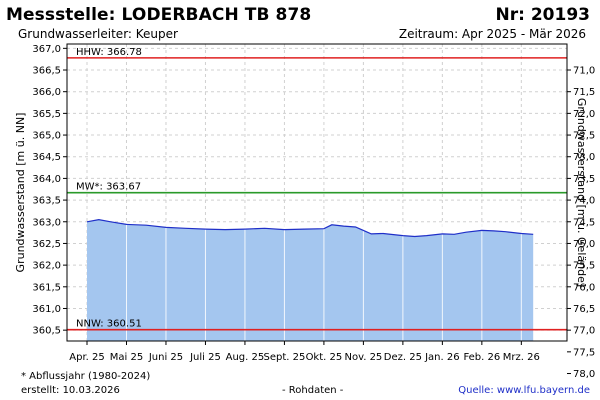  I want to click on station-title: Messstelle: LODERBACH TB 878, so click(159, 15).